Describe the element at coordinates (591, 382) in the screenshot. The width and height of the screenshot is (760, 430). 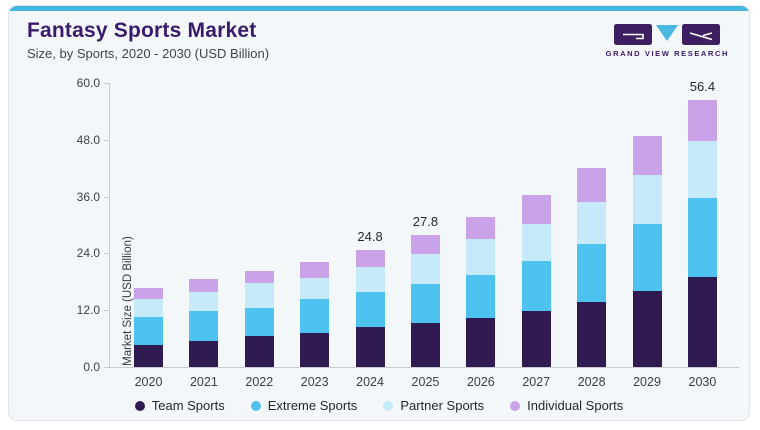
I see `x-tick-label: 2028` at that location.